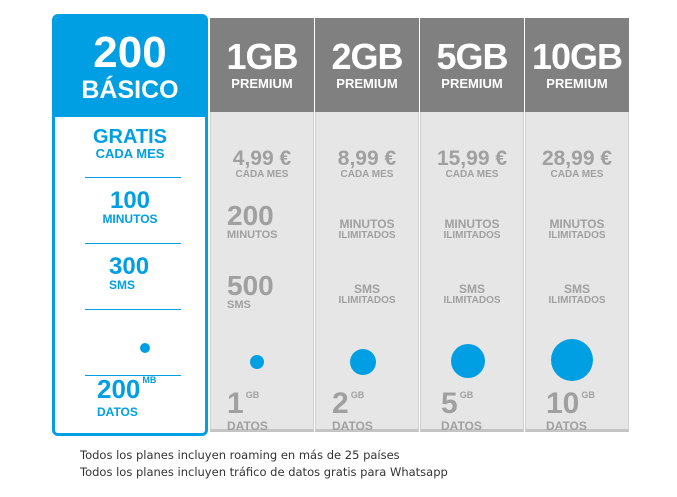 This screenshot has height=497, width=677. Describe the element at coordinates (250, 215) in the screenshot. I see `minutes-number: 200` at that location.